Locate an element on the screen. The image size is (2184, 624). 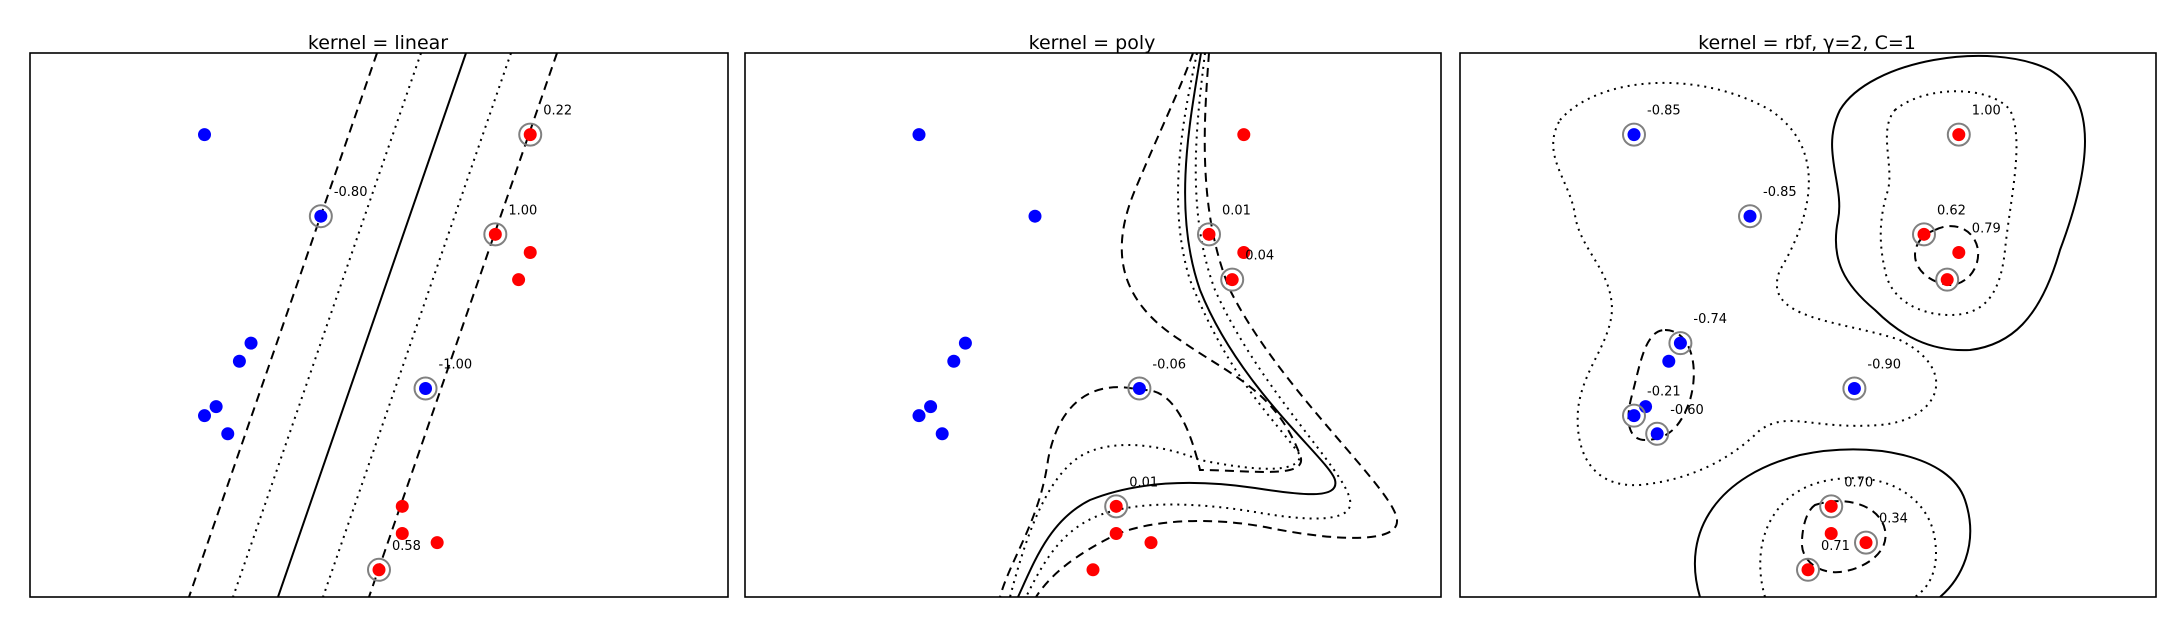
dual-coef-label: -0.74 is located at coordinates (1710, 319).